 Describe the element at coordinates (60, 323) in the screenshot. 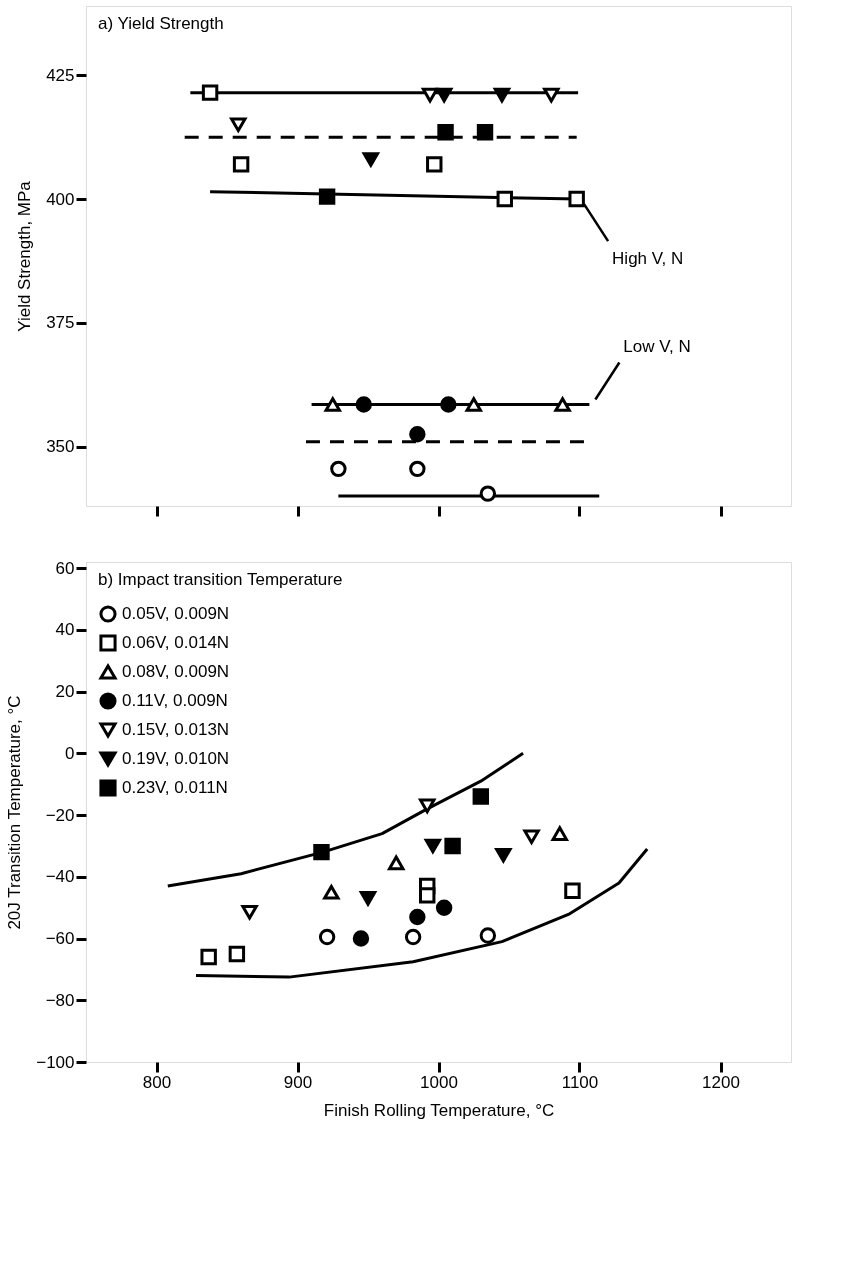

I see `y-tick-label: 375` at that location.